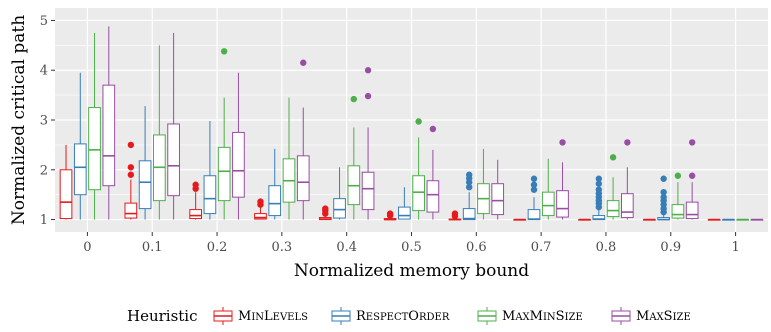 This screenshot has height=332, width=771. Describe the element at coordinates (606, 247) in the screenshot. I see `x-tick-label: 0.8` at that location.